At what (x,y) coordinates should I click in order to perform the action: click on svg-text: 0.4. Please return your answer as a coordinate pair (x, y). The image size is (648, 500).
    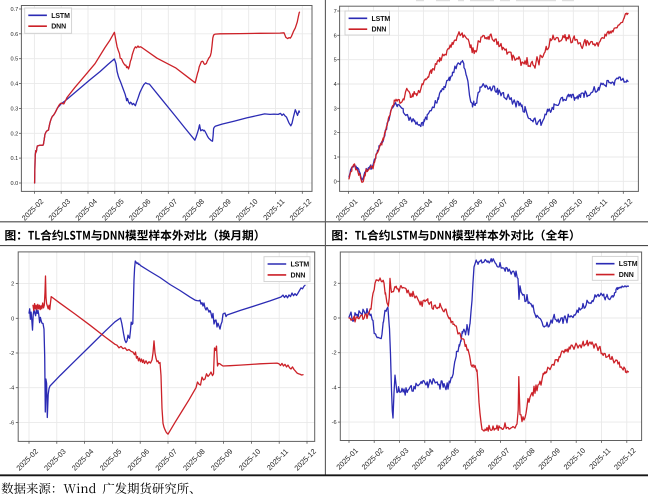
    Looking at the image, I should click on (15, 85).